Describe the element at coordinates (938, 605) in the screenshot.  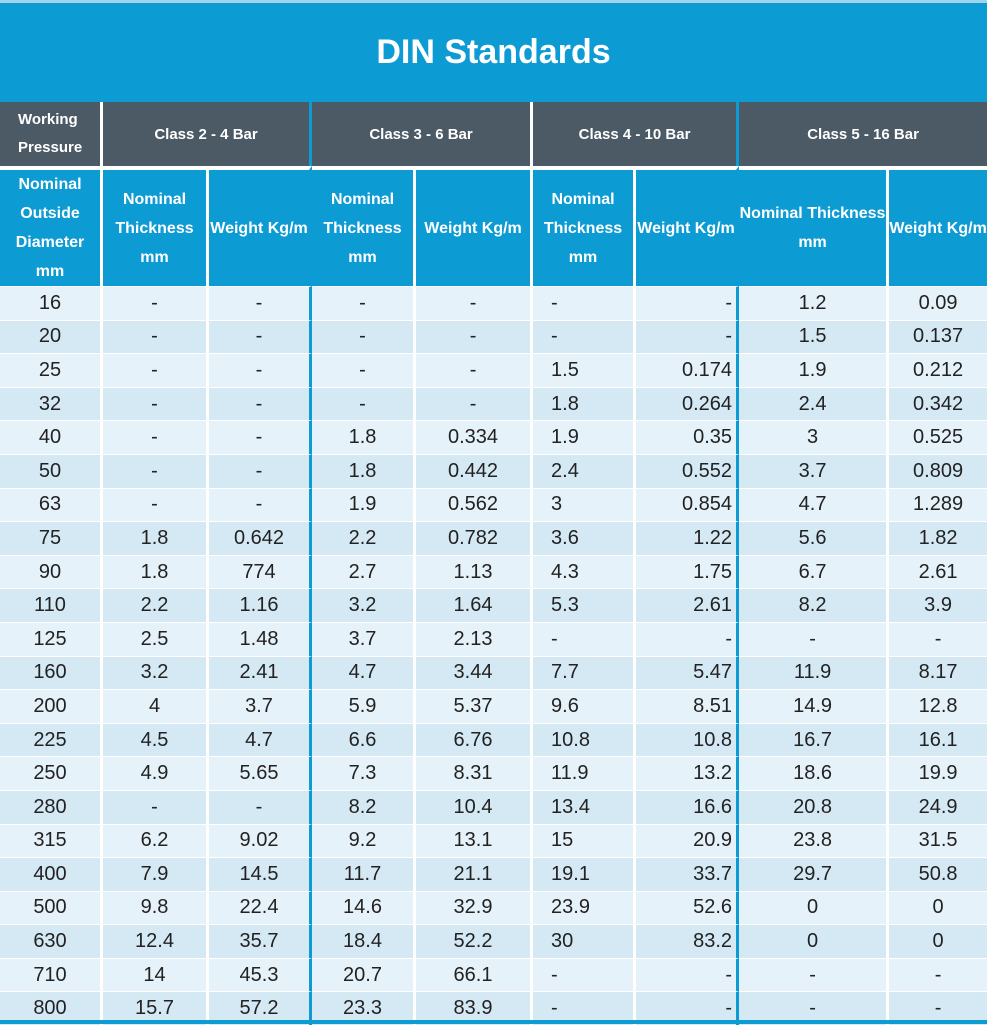
I see `cell-class5-weight: 3.9` at that location.